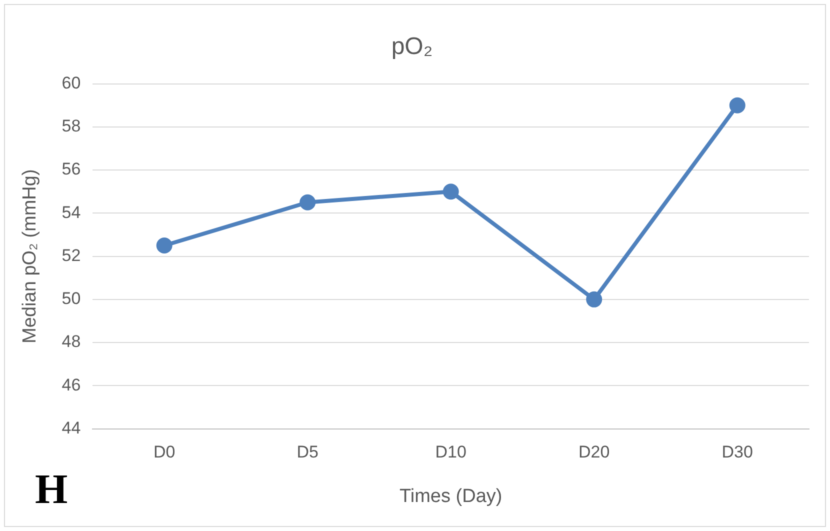  I want to click on x-axis-title: Times (Day), so click(450, 496).